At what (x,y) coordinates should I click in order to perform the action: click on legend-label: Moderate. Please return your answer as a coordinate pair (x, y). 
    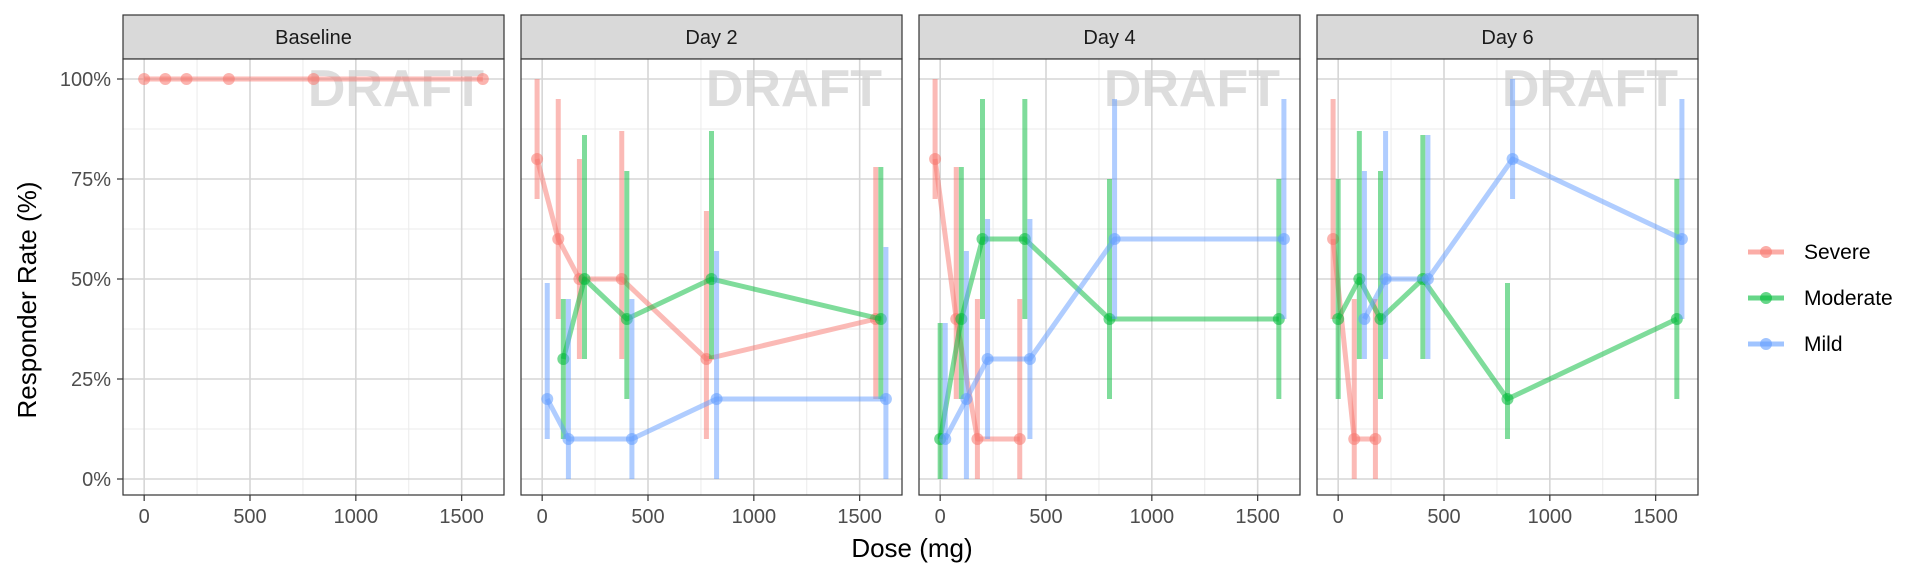
    Looking at the image, I should click on (1848, 298).